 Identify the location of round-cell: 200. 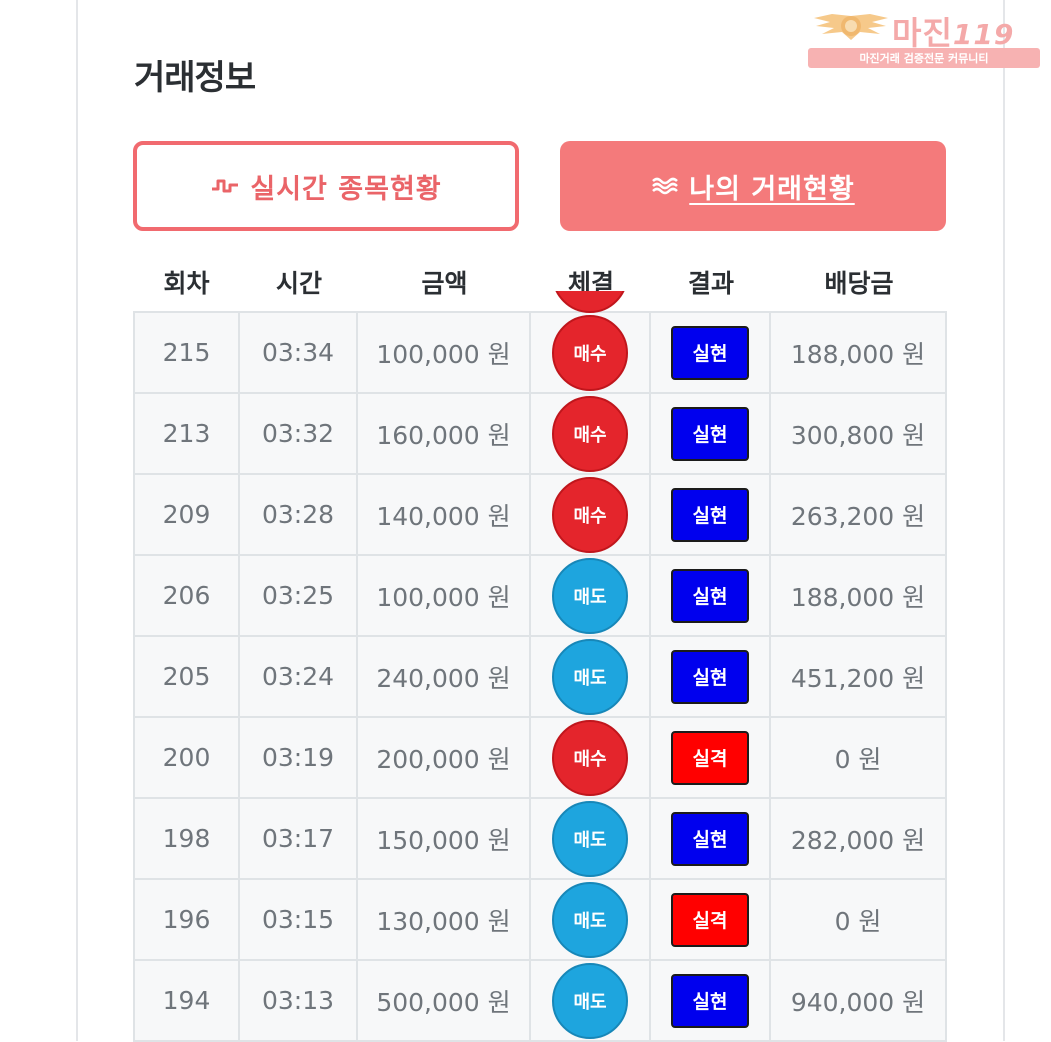
(186, 757).